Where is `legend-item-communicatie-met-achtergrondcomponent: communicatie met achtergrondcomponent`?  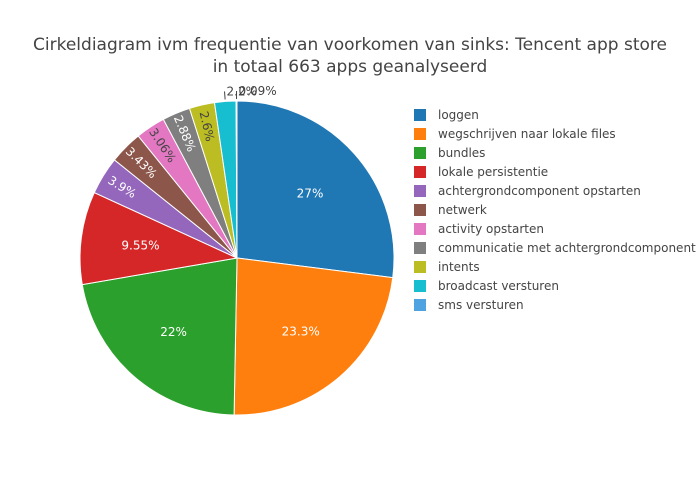
legend-item-communicatie-met-achtergrondcomponent: communicatie met achtergrondcomponent is located at coordinates (555, 247).